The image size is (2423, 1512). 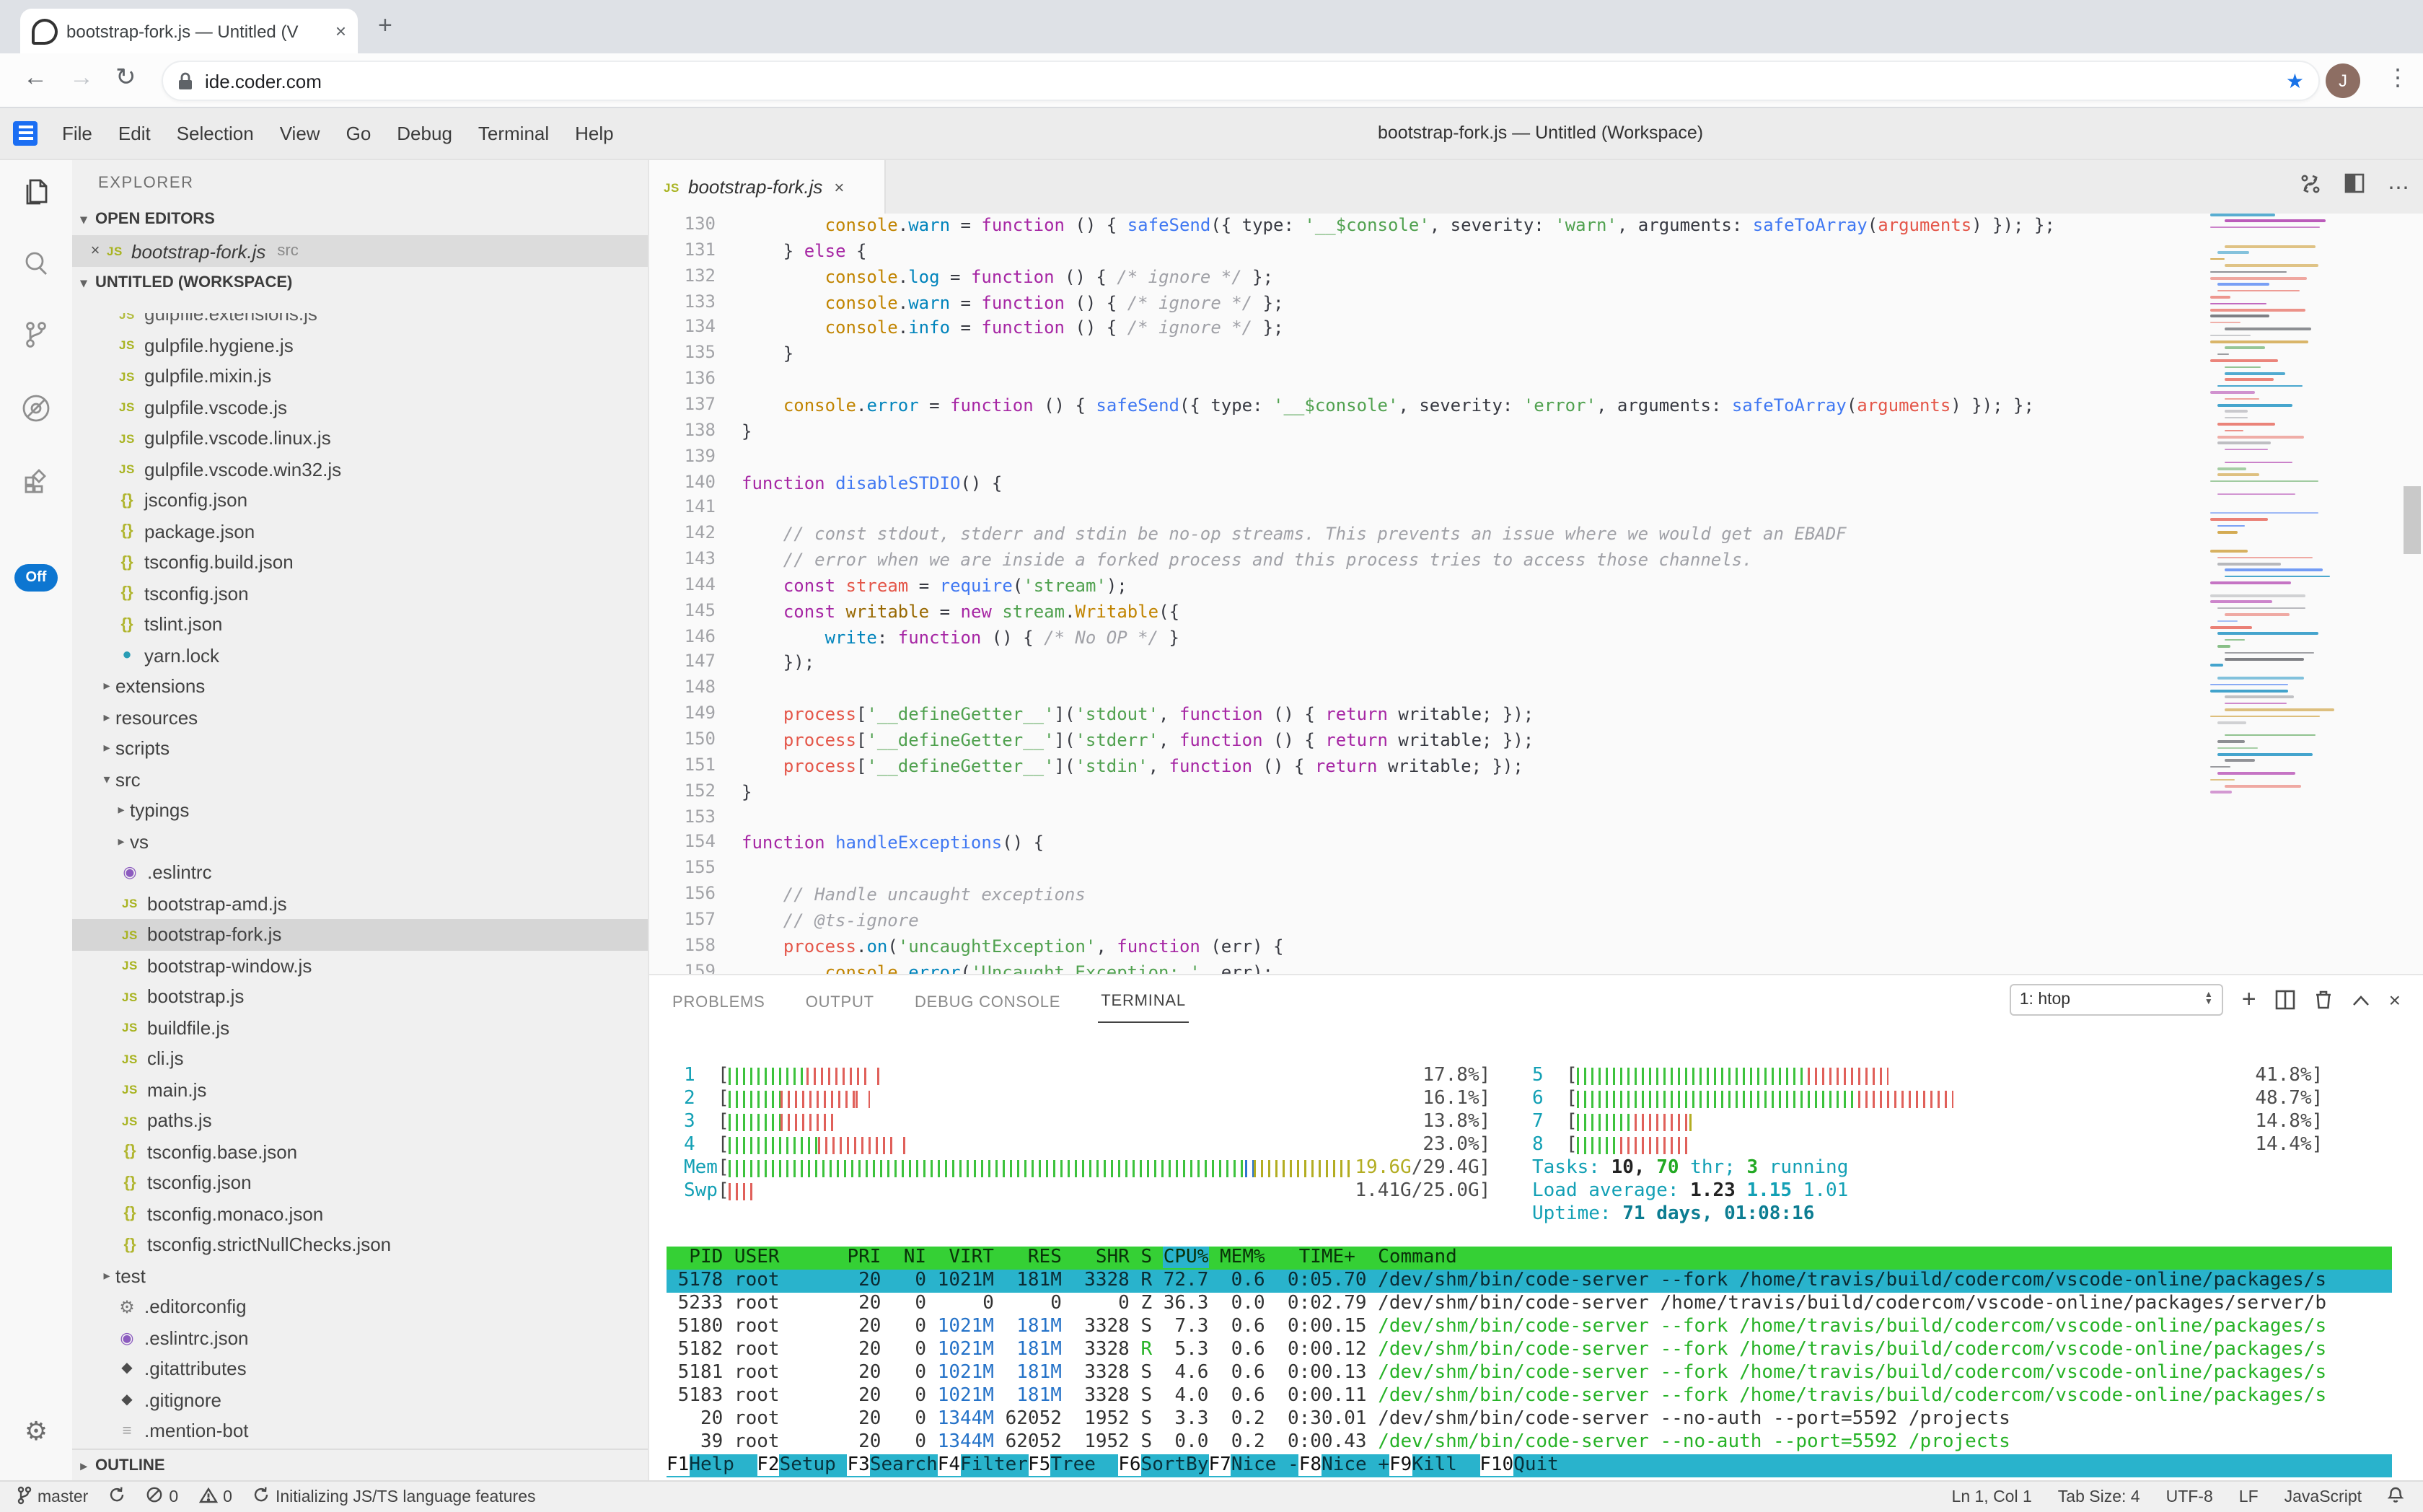 What do you see at coordinates (360, 810) in the screenshot?
I see `file-tree-item: ▸ typings` at bounding box center [360, 810].